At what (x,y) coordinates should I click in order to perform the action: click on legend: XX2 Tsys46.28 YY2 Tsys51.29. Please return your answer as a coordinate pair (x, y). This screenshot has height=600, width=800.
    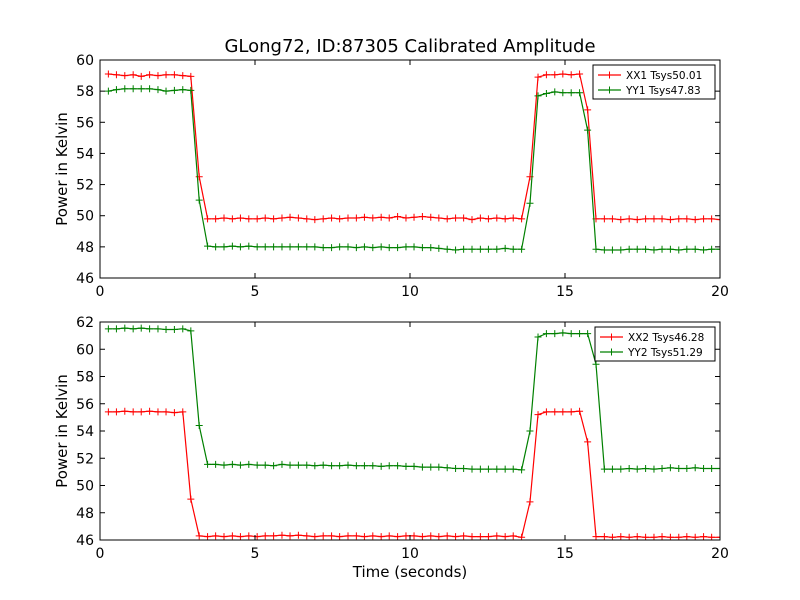
    Looking at the image, I should click on (655, 344).